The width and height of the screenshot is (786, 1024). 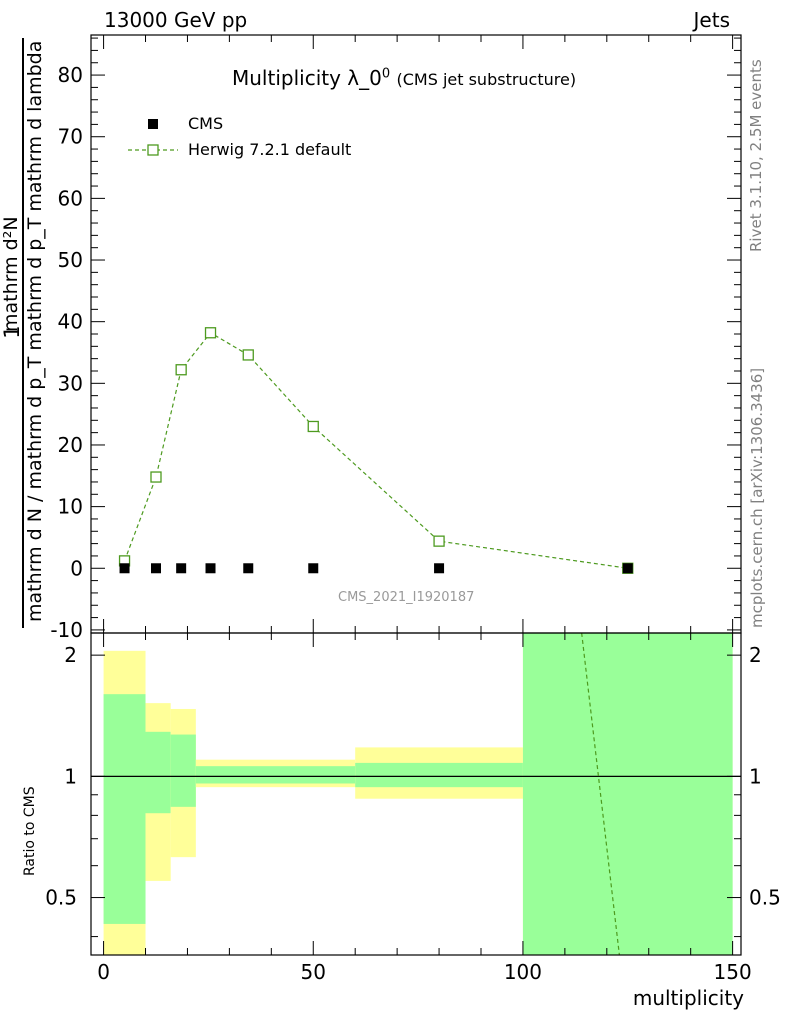 I want to click on ratio-y-tick-label: 0.5, so click(x=61, y=898).